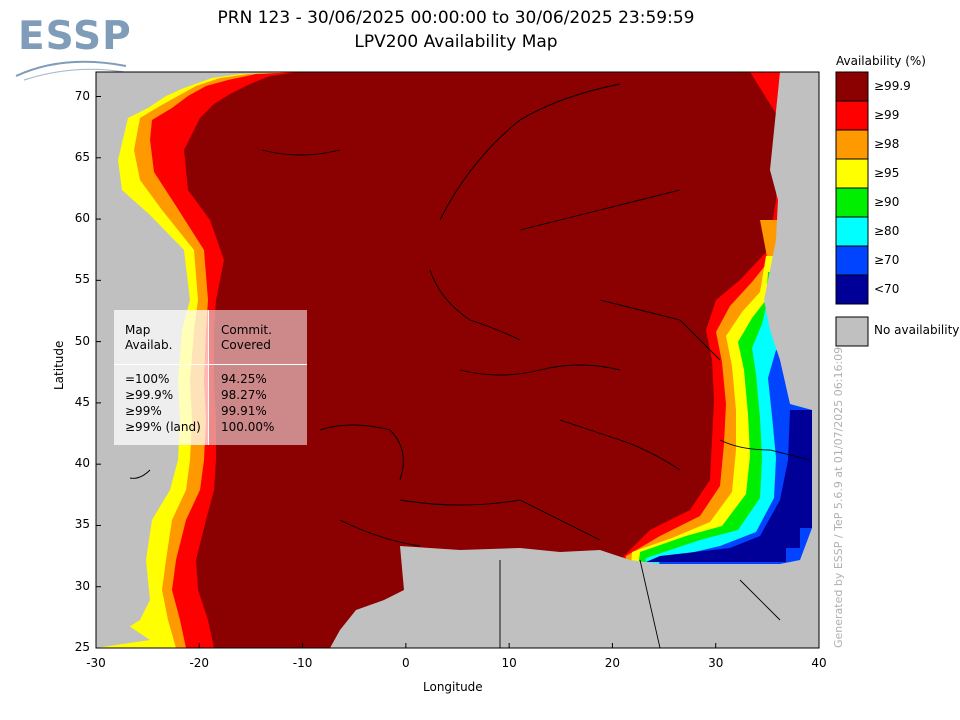 The width and height of the screenshot is (960, 720). Describe the element at coordinates (852, 331) in the screenshot. I see `legend-swatch-no-availability` at that location.